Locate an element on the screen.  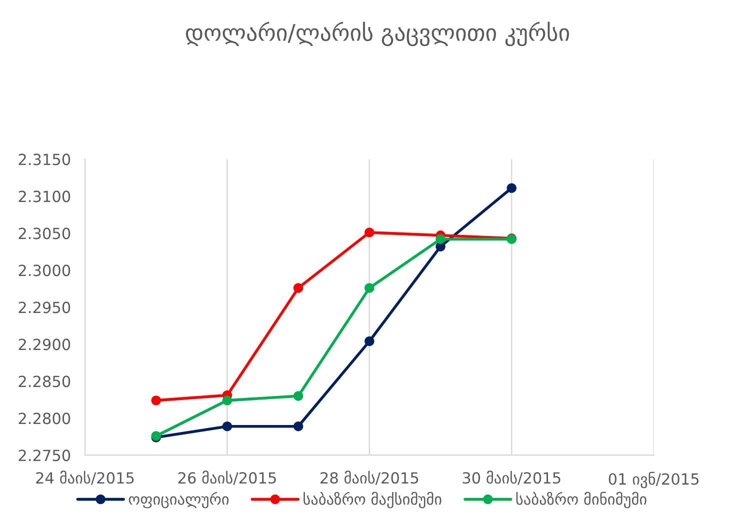
y-tick-label: 2.3150 is located at coordinates (44, 160).